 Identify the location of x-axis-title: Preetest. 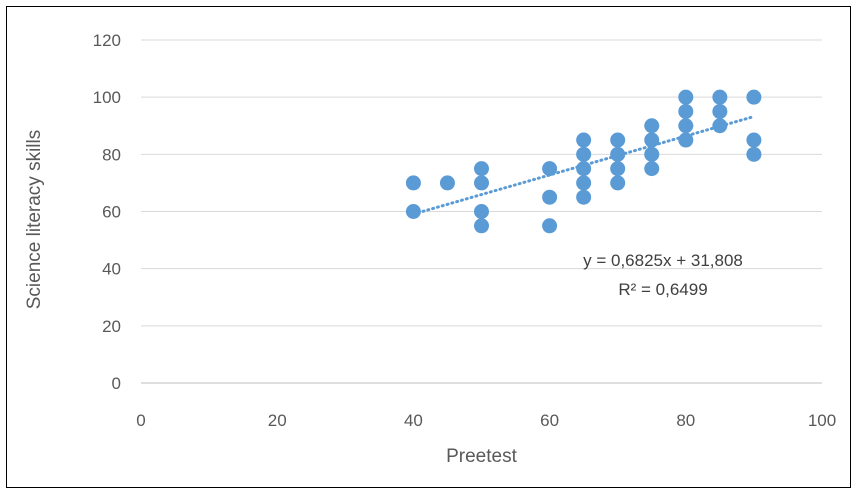
(481, 456).